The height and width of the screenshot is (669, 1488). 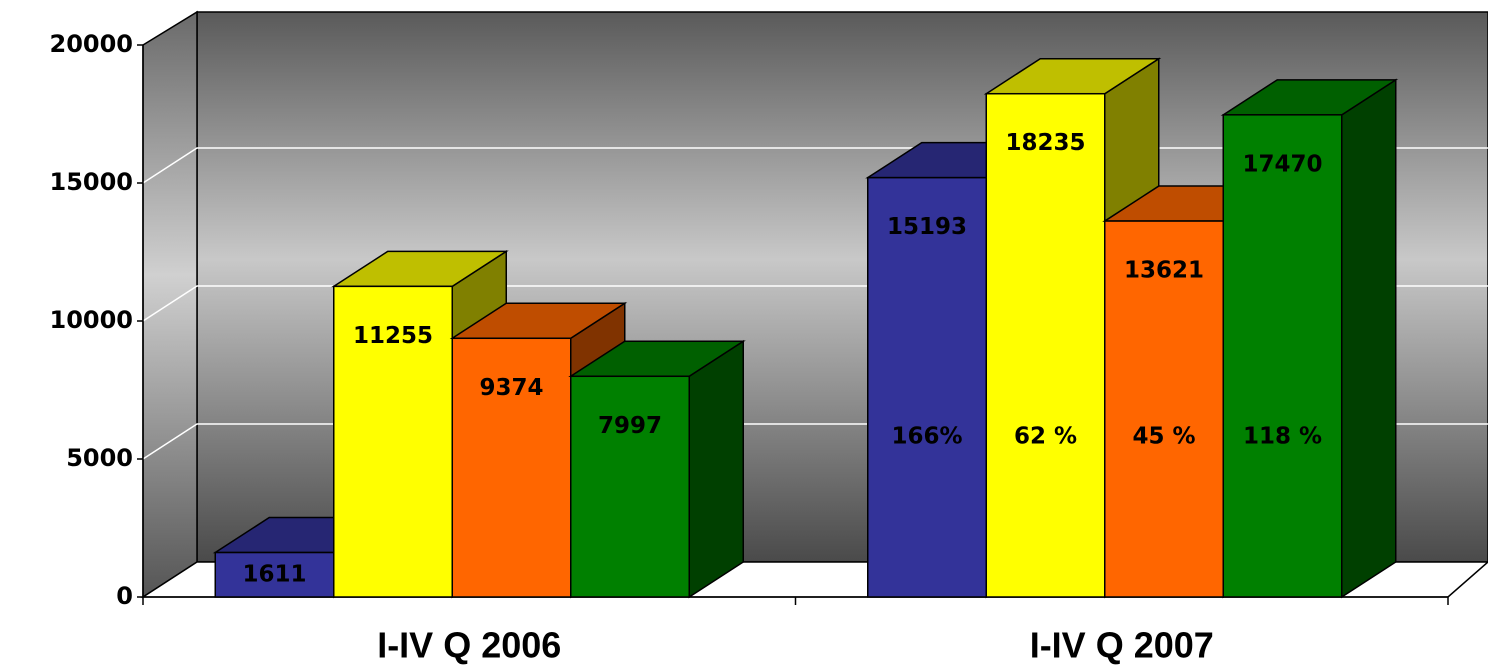 What do you see at coordinates (1045, 437) in the screenshot?
I see `change-label: 62 %` at bounding box center [1045, 437].